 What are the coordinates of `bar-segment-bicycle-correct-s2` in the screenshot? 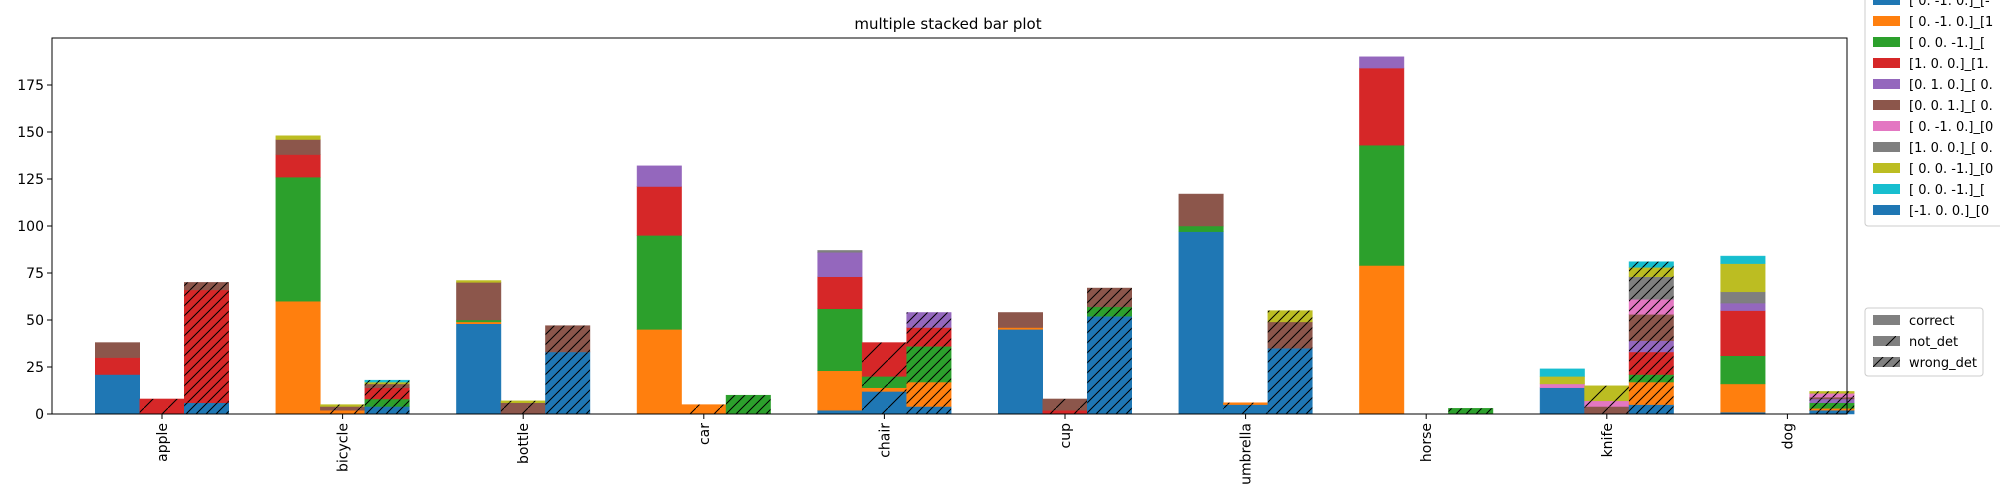 It's located at (298, 239).